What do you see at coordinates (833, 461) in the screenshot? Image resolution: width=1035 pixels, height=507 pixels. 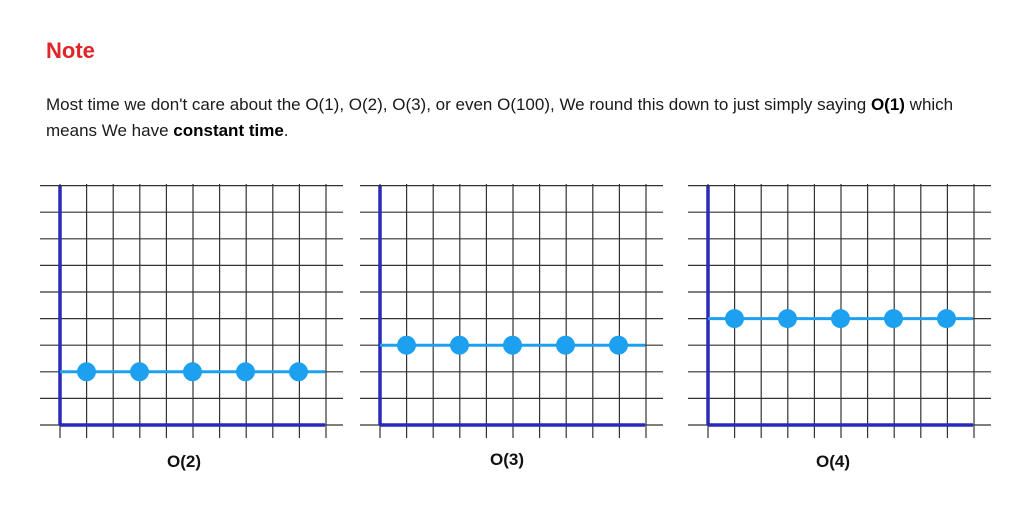 I see `chart-o4-caption: O(4)` at bounding box center [833, 461].